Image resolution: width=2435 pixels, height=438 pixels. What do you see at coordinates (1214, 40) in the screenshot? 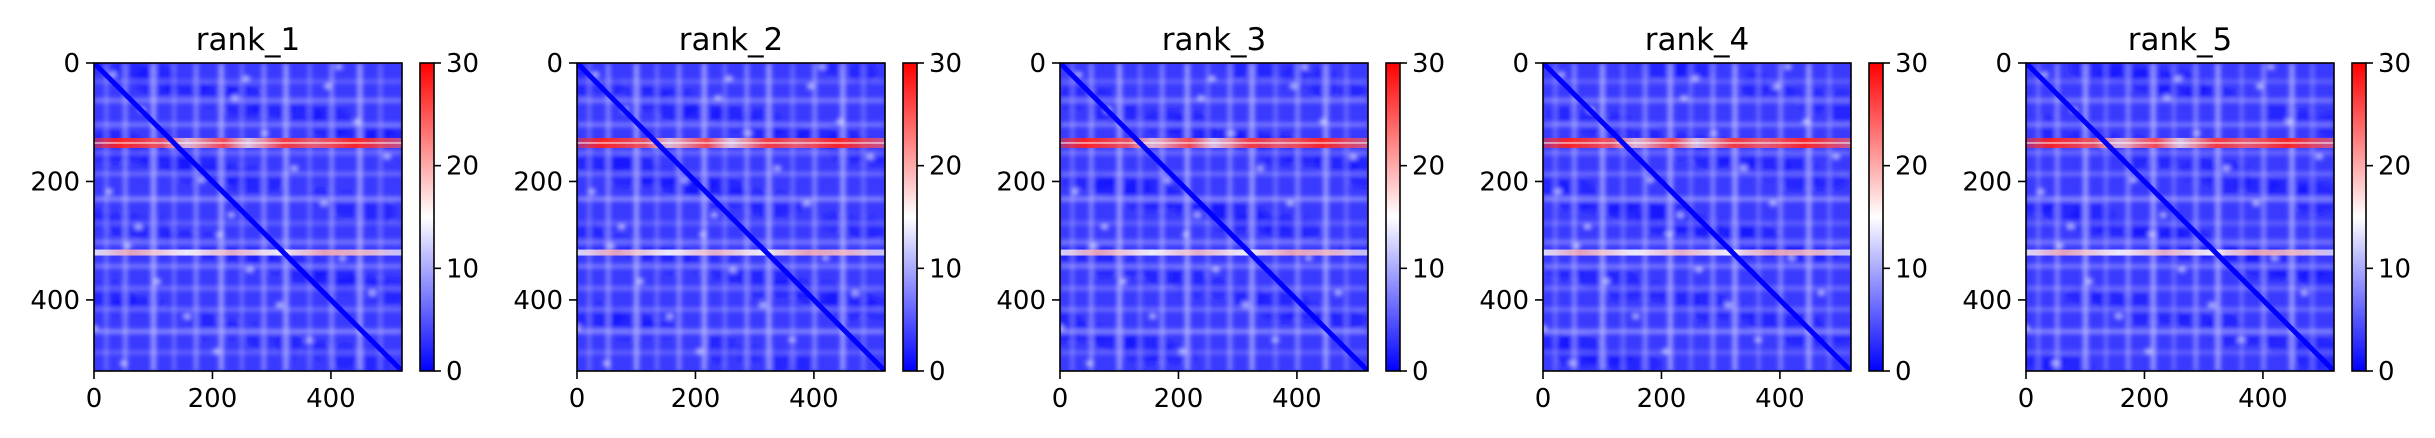
I see `chart-title: rank_3` at bounding box center [1214, 40].